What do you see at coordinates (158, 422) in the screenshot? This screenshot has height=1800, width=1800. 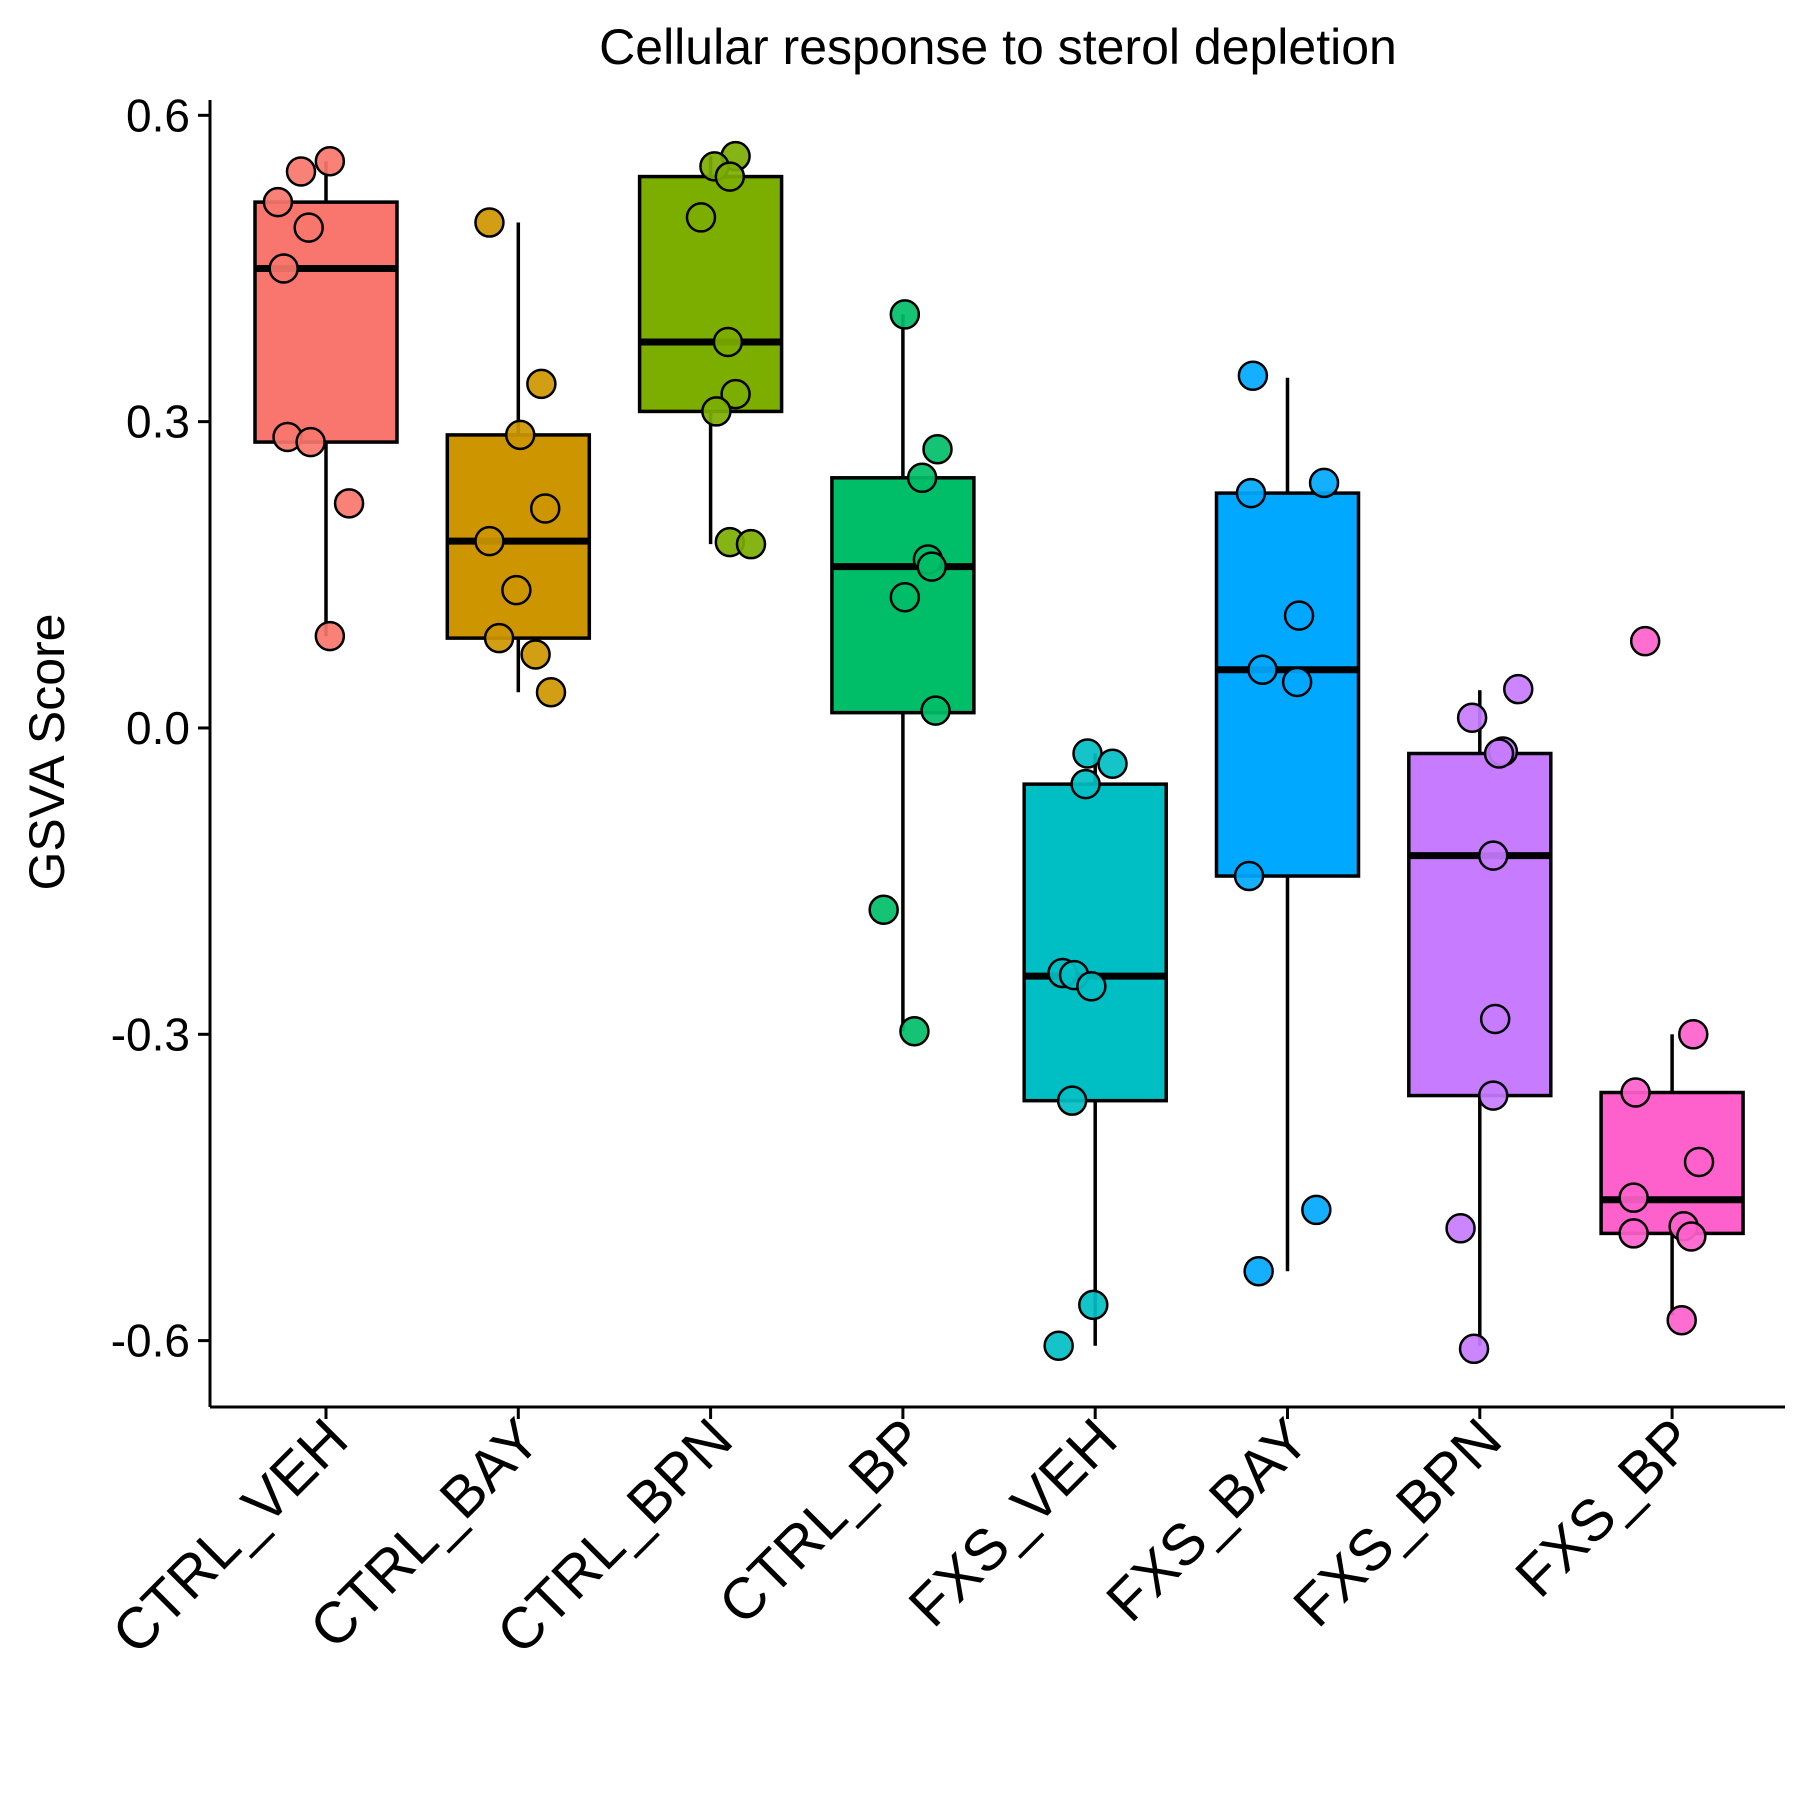 I see `y-tick-label: 0.3` at bounding box center [158, 422].